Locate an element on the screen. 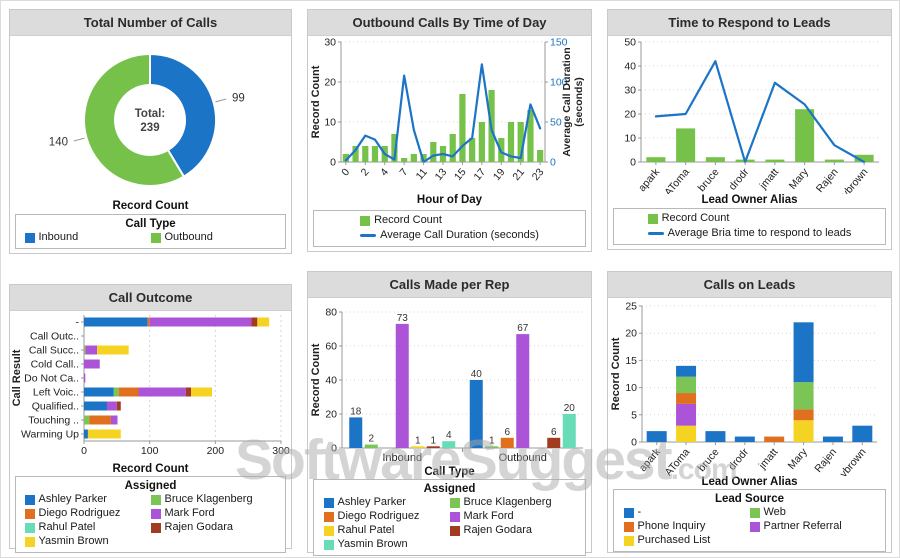 The width and height of the screenshot is (900, 558). svg-text: 150 is located at coordinates (559, 43).